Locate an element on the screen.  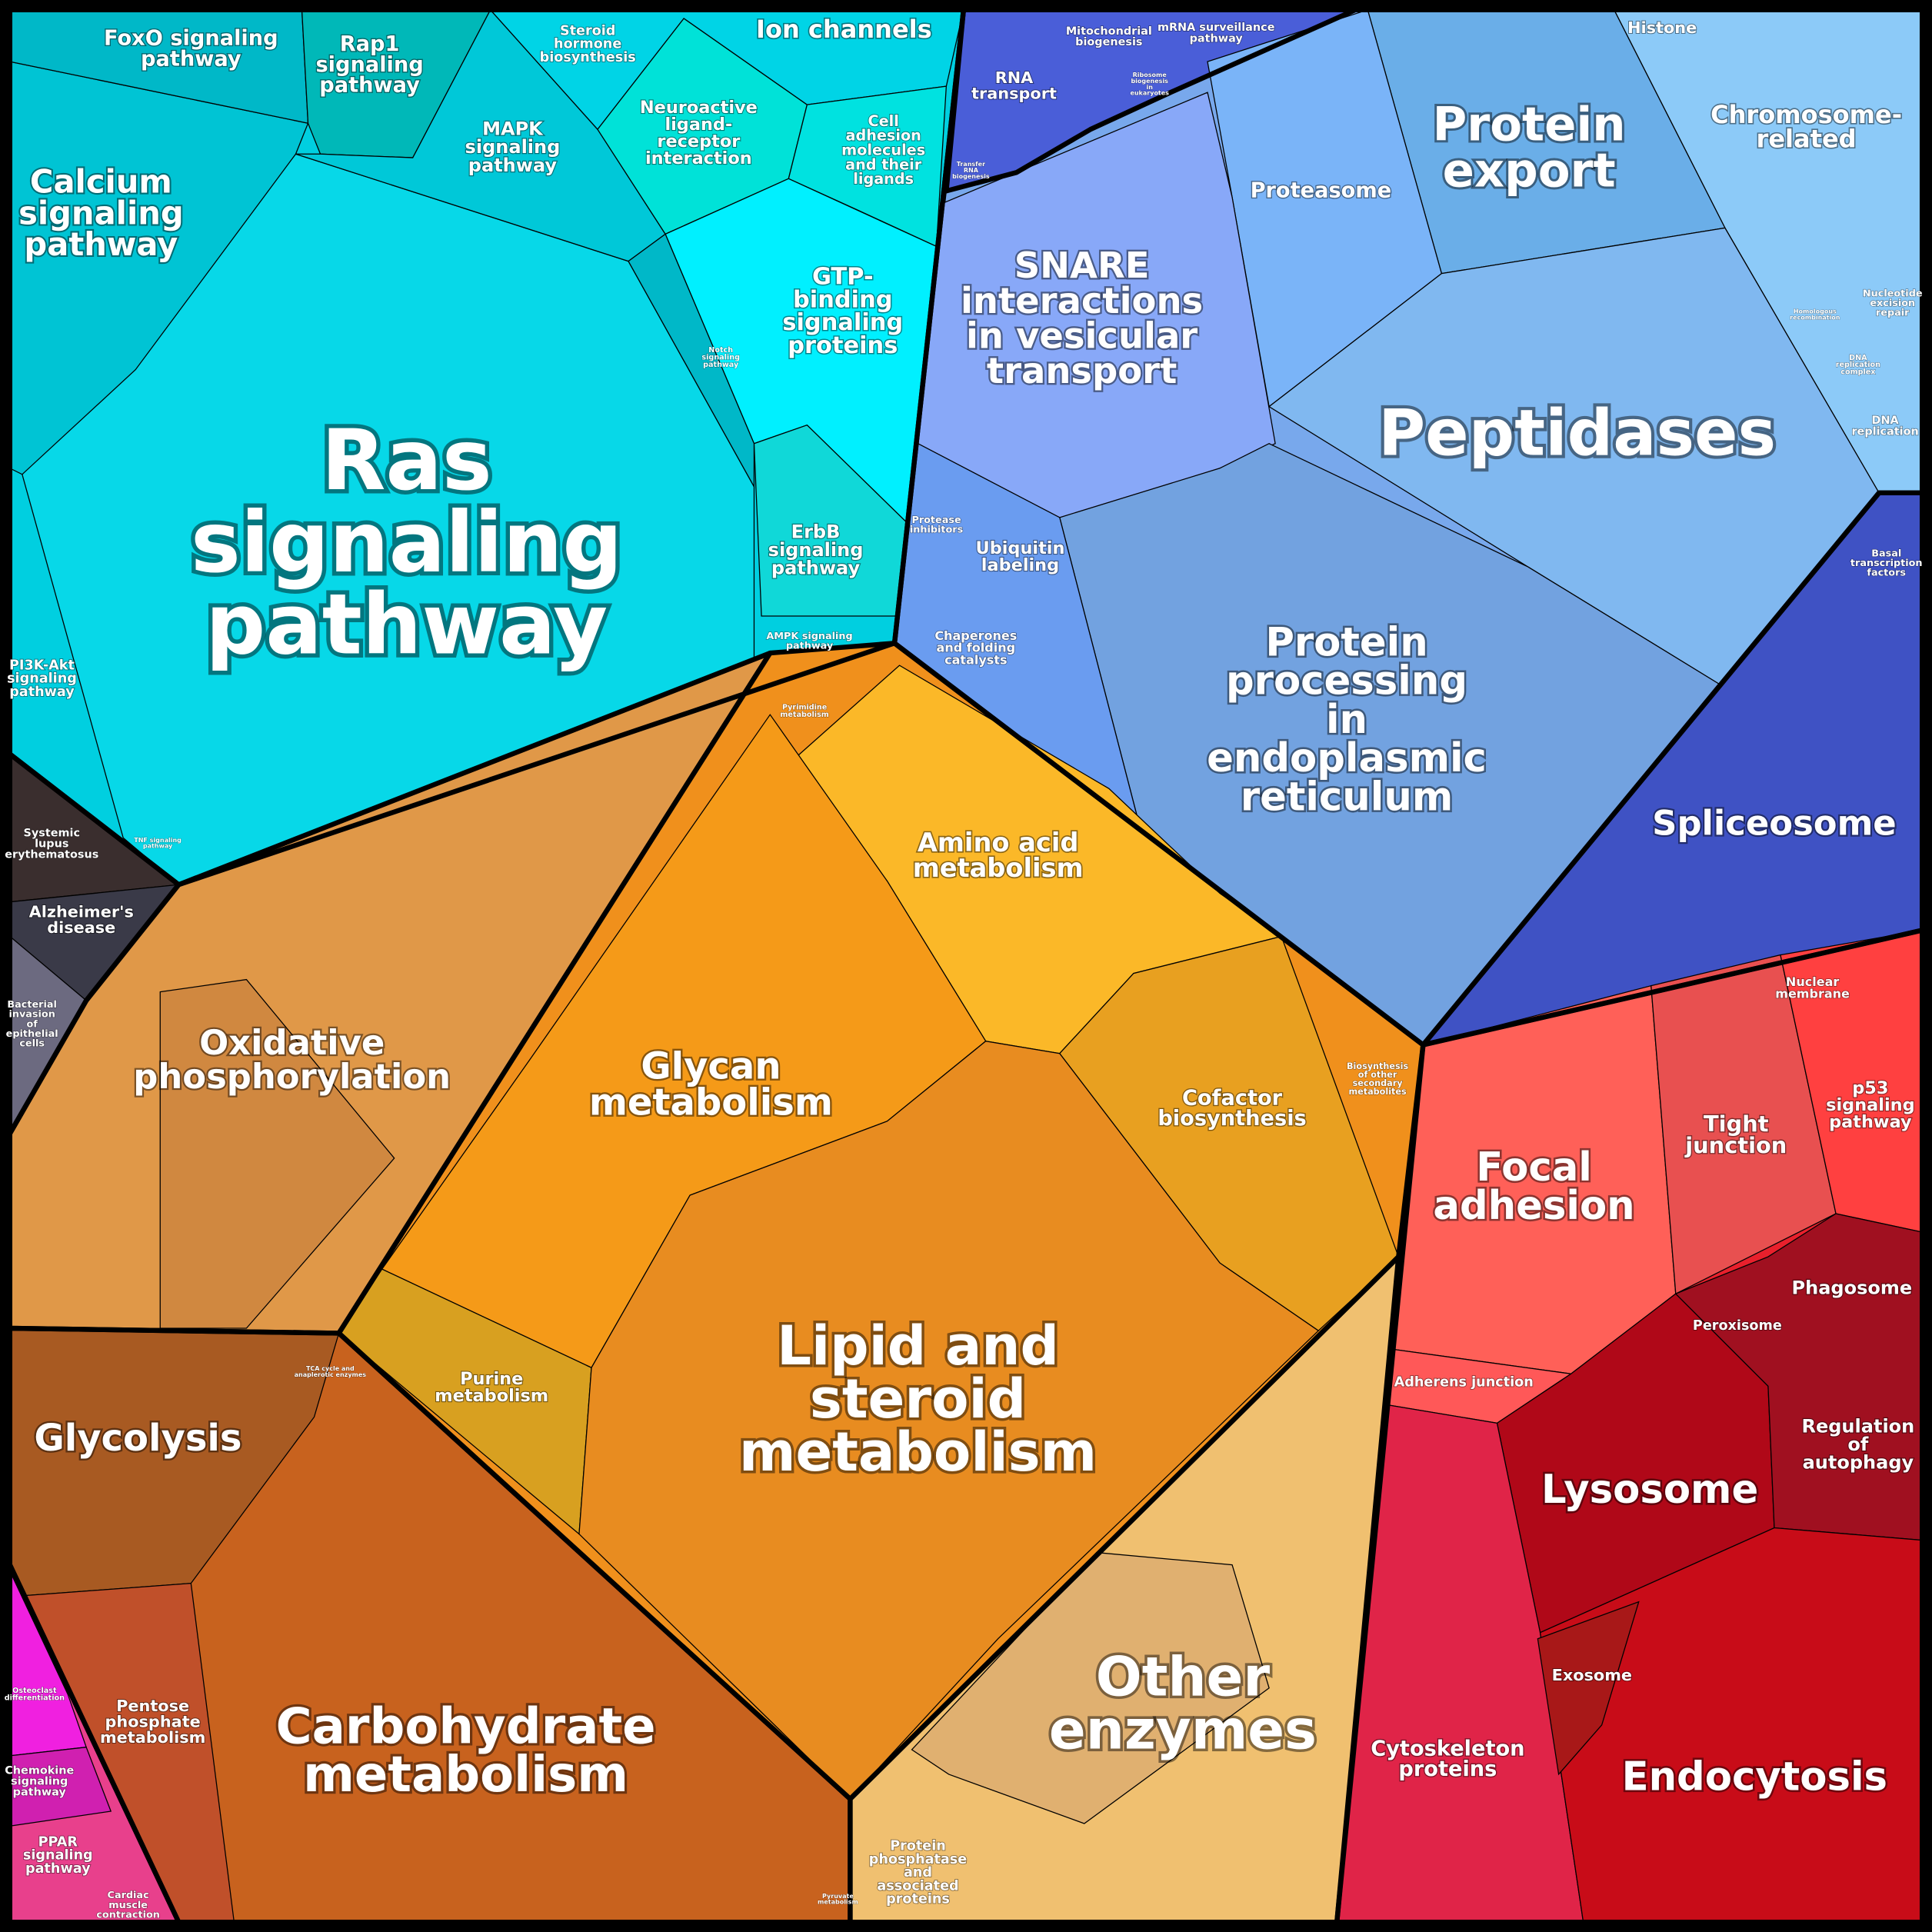
label-line: recombination is located at coordinates (1815, 317).